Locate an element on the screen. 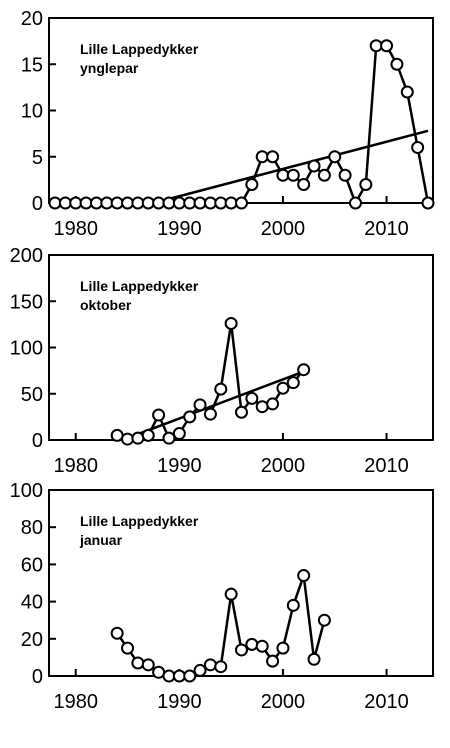  trend-line is located at coordinates (291, 167).